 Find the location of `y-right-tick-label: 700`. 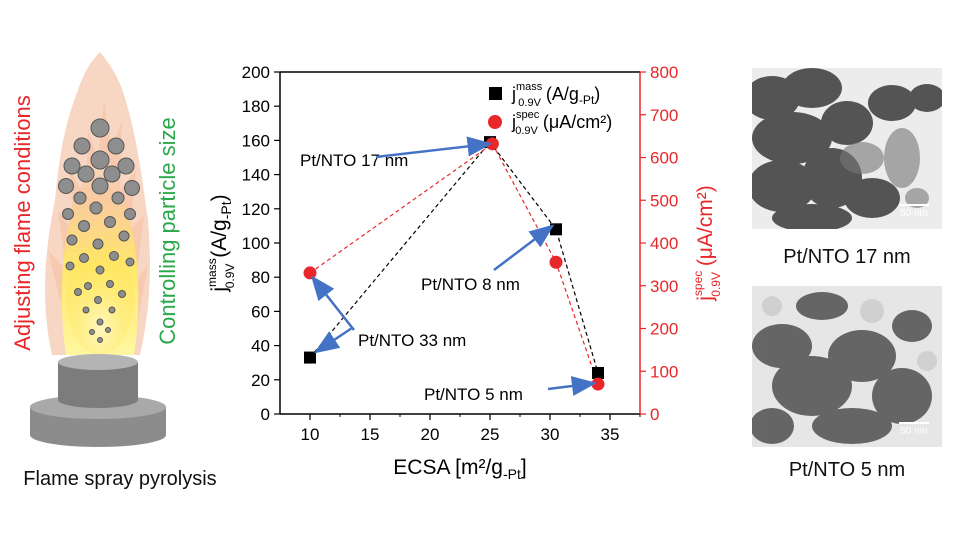

y-right-tick-label: 700 is located at coordinates (664, 115).